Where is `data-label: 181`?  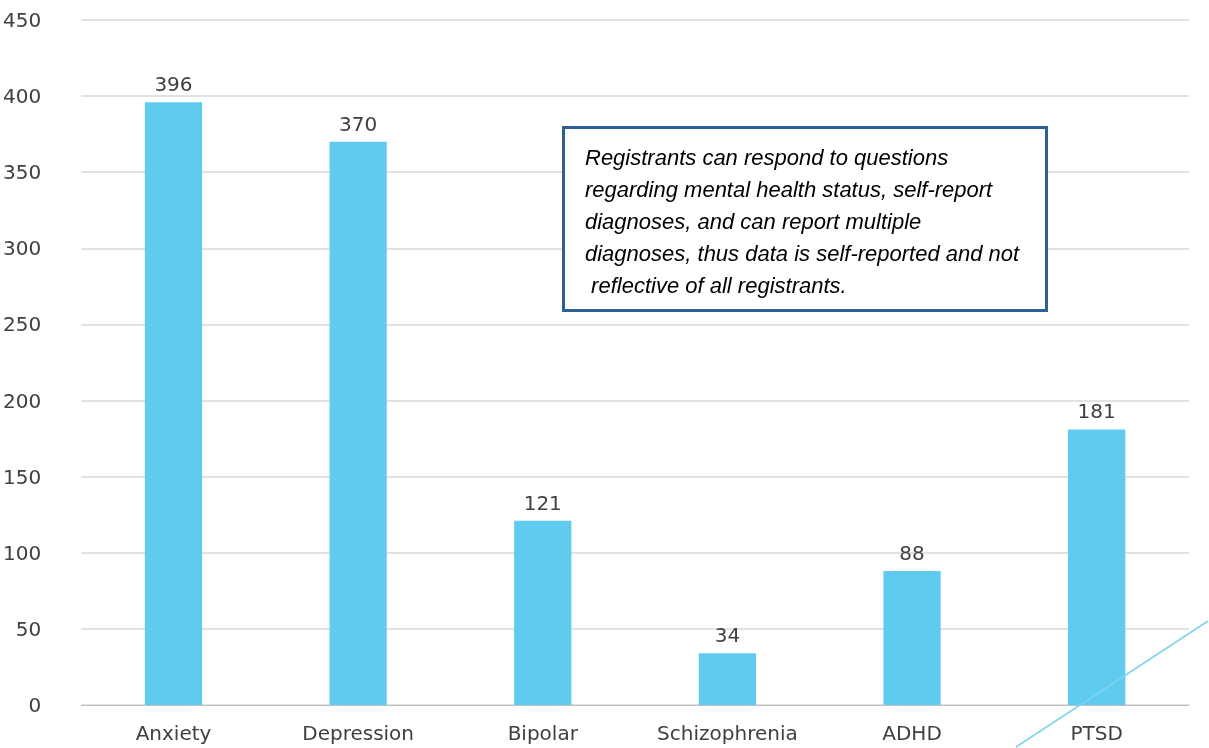
data-label: 181 is located at coordinates (1096, 411).